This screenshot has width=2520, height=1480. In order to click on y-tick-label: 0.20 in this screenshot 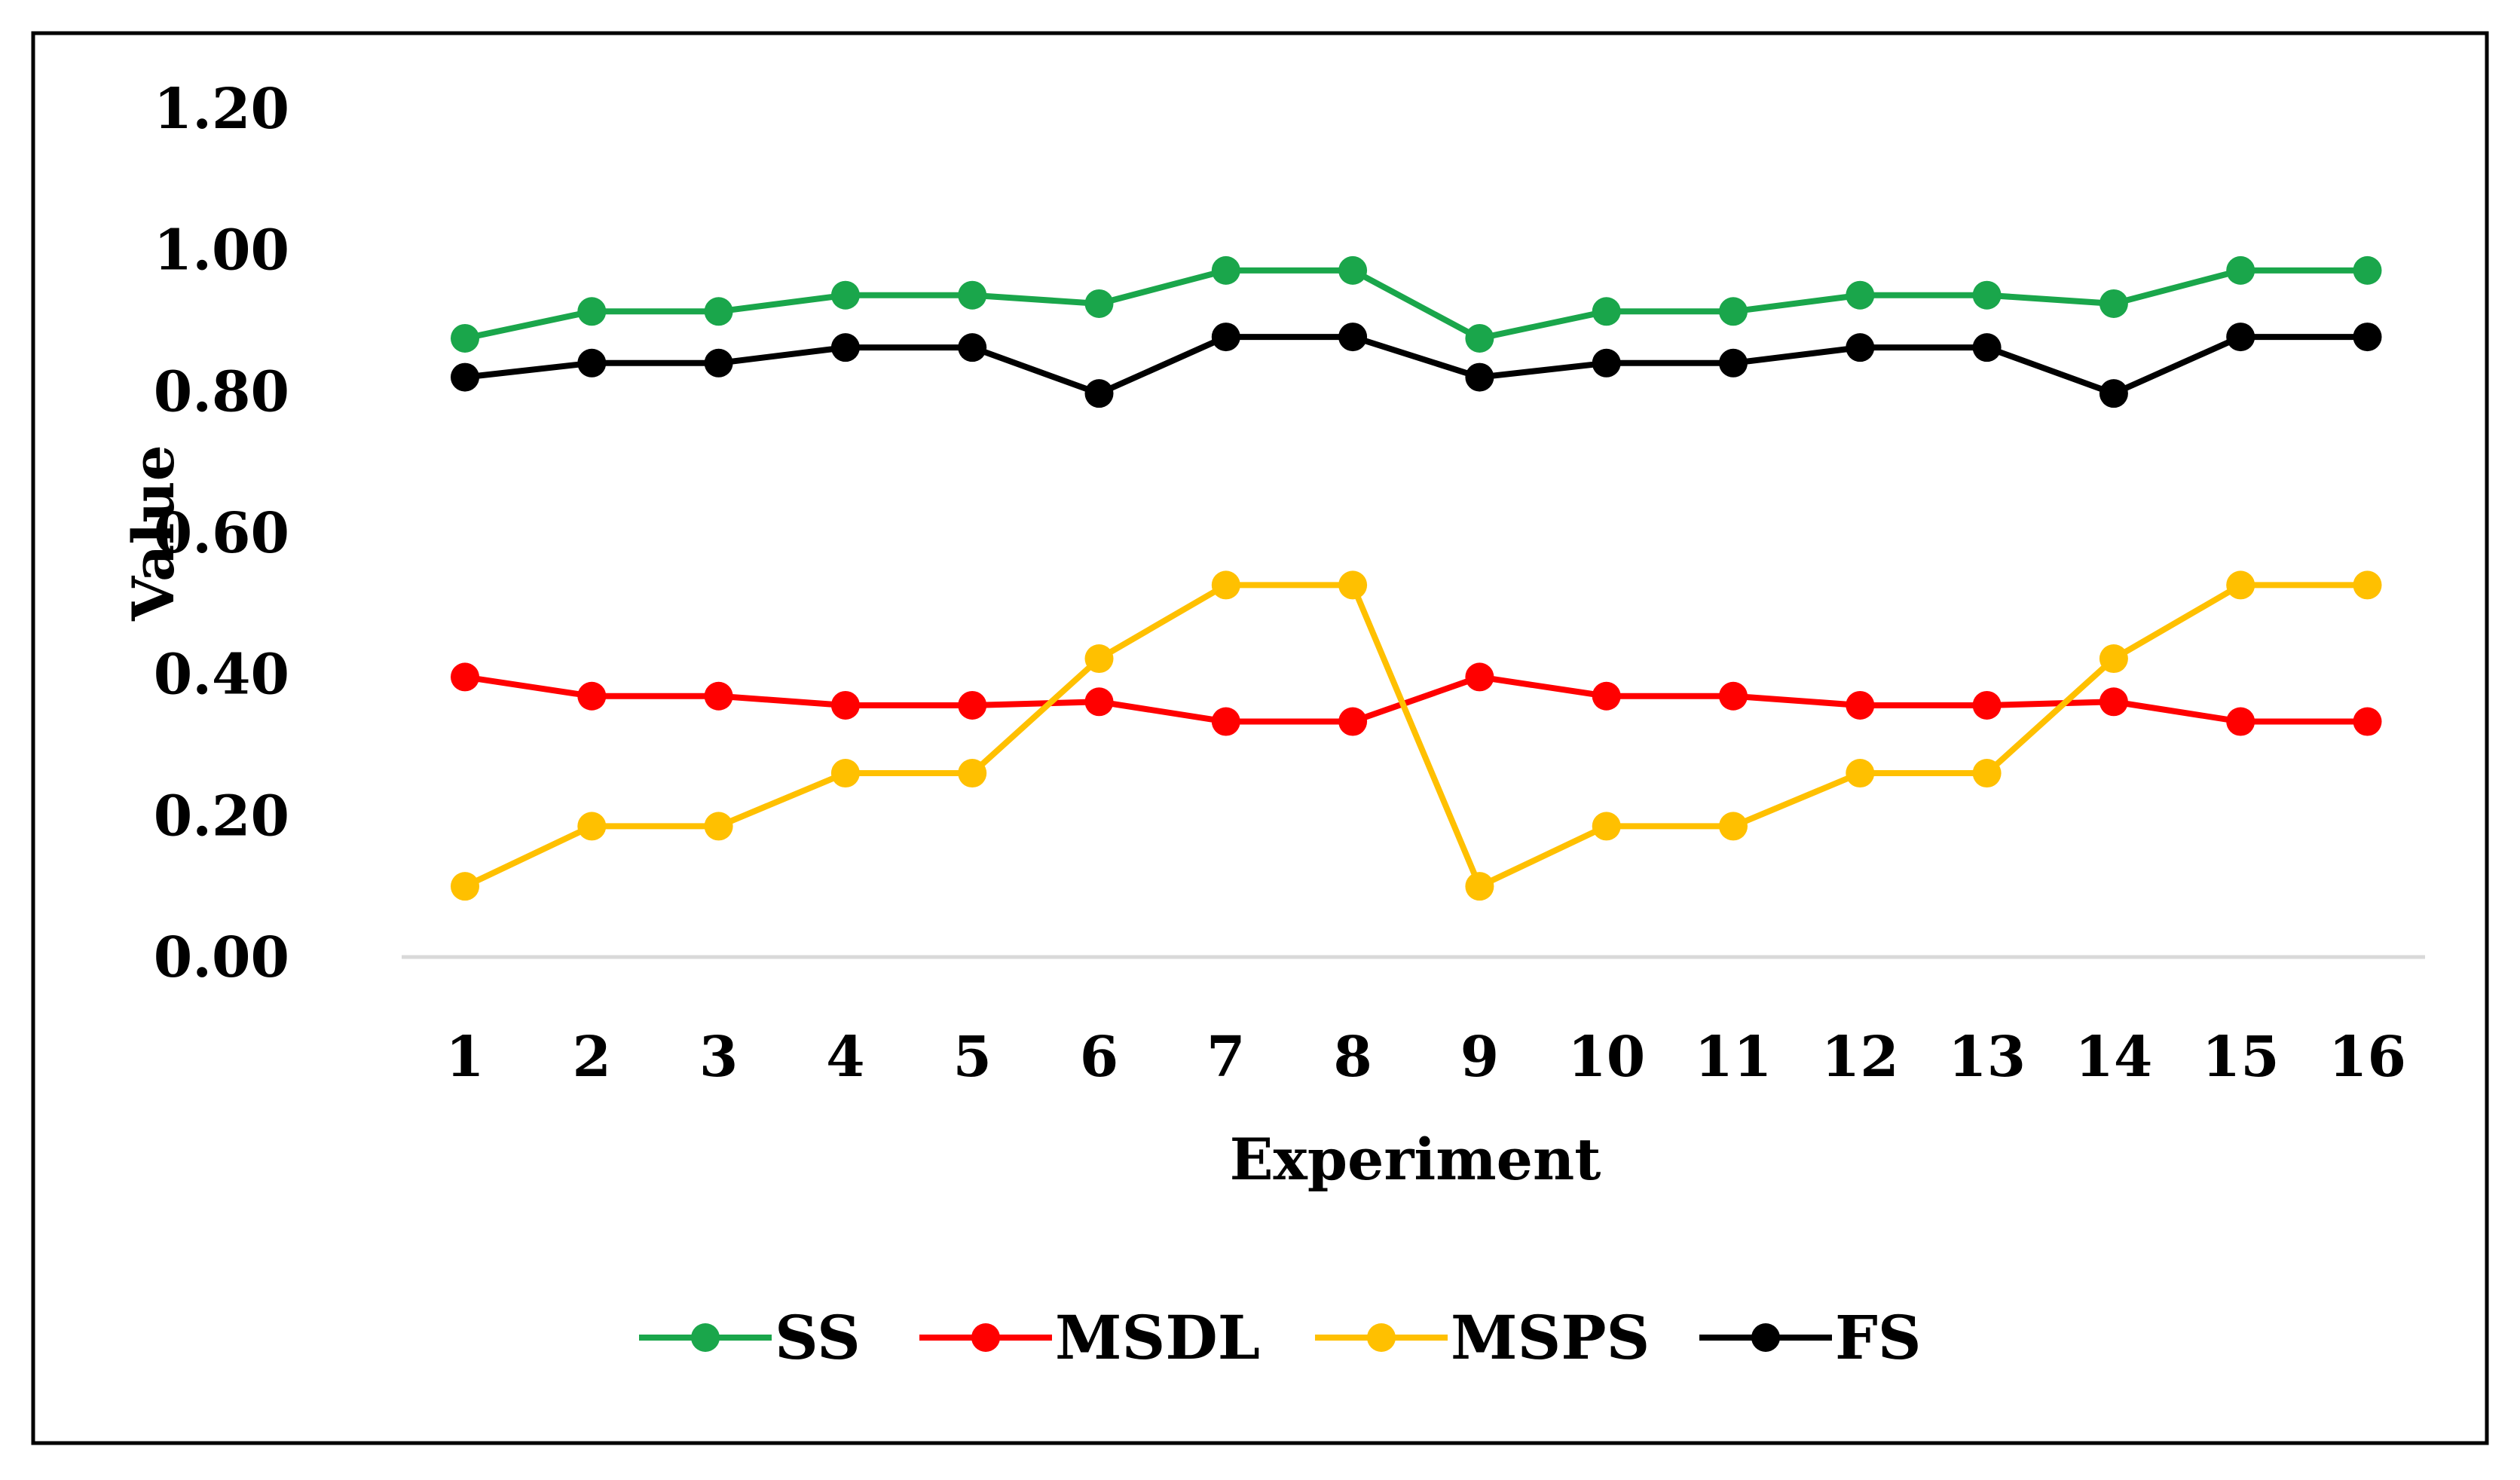, I will do `click(221, 816)`.